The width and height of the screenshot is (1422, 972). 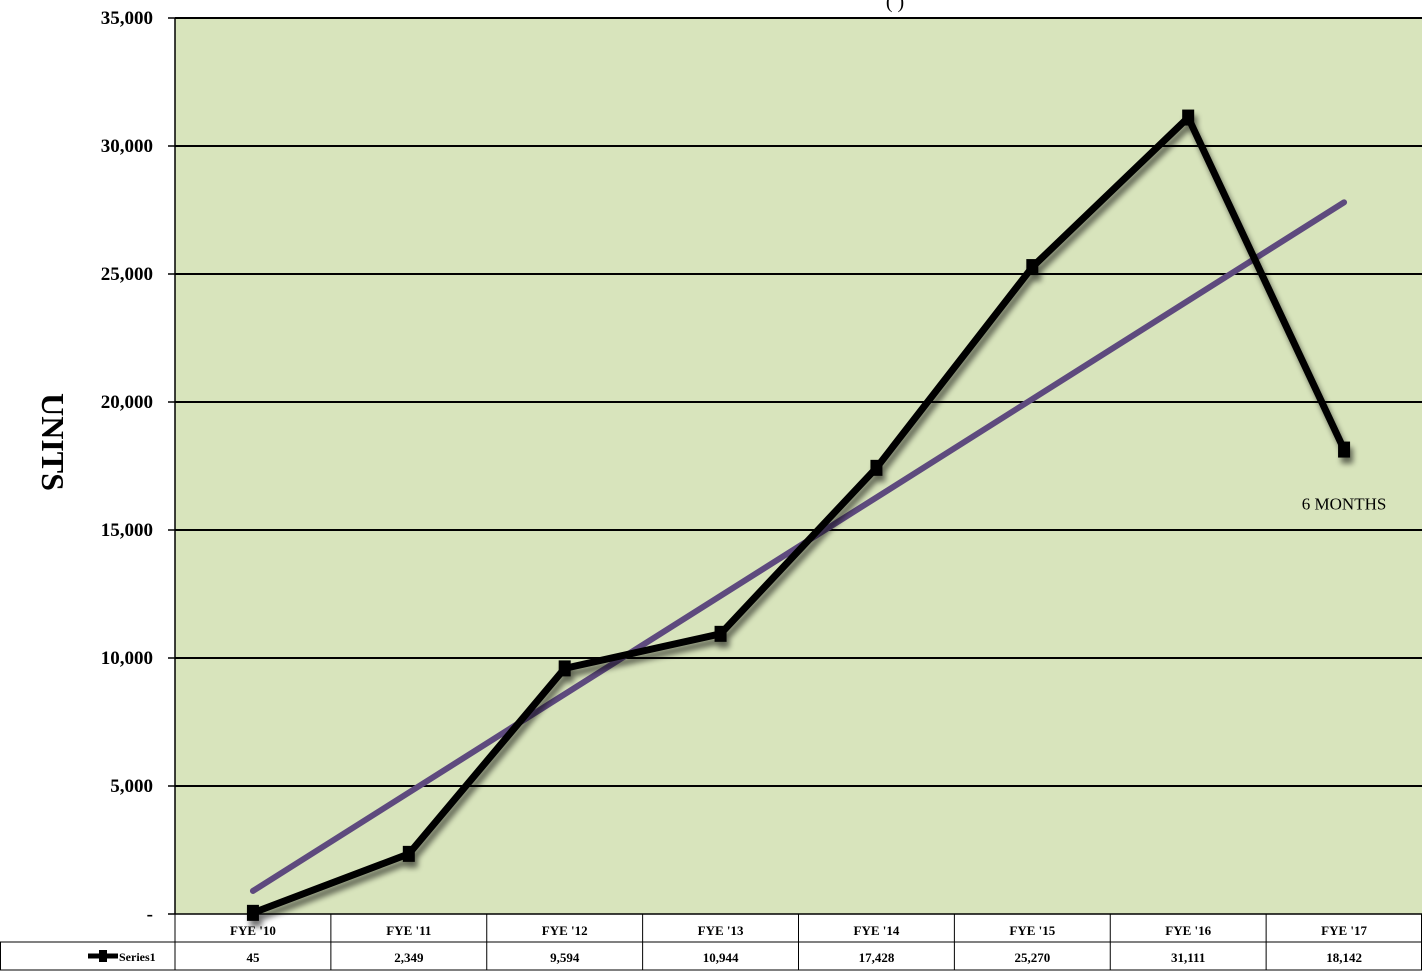 I want to click on y-tick-label: -, so click(x=150, y=914).